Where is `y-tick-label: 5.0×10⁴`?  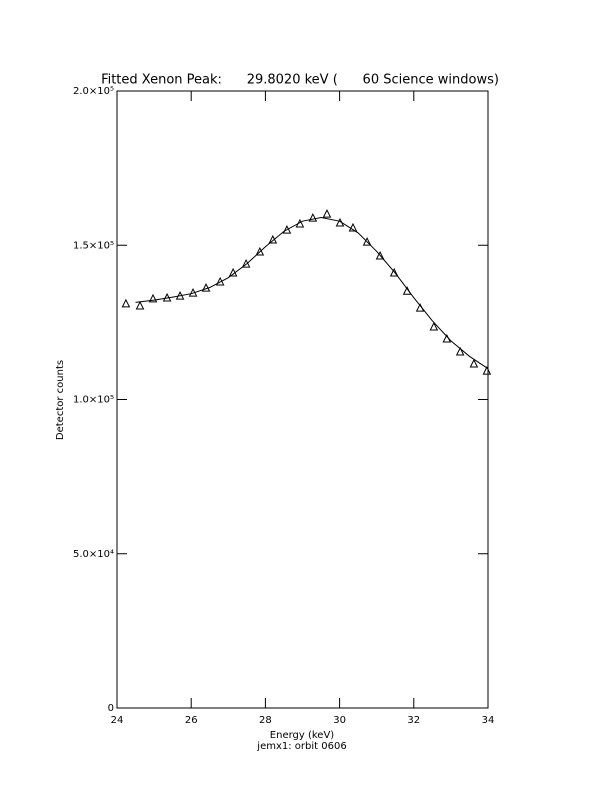 y-tick-label: 5.0×10⁴ is located at coordinates (93, 554).